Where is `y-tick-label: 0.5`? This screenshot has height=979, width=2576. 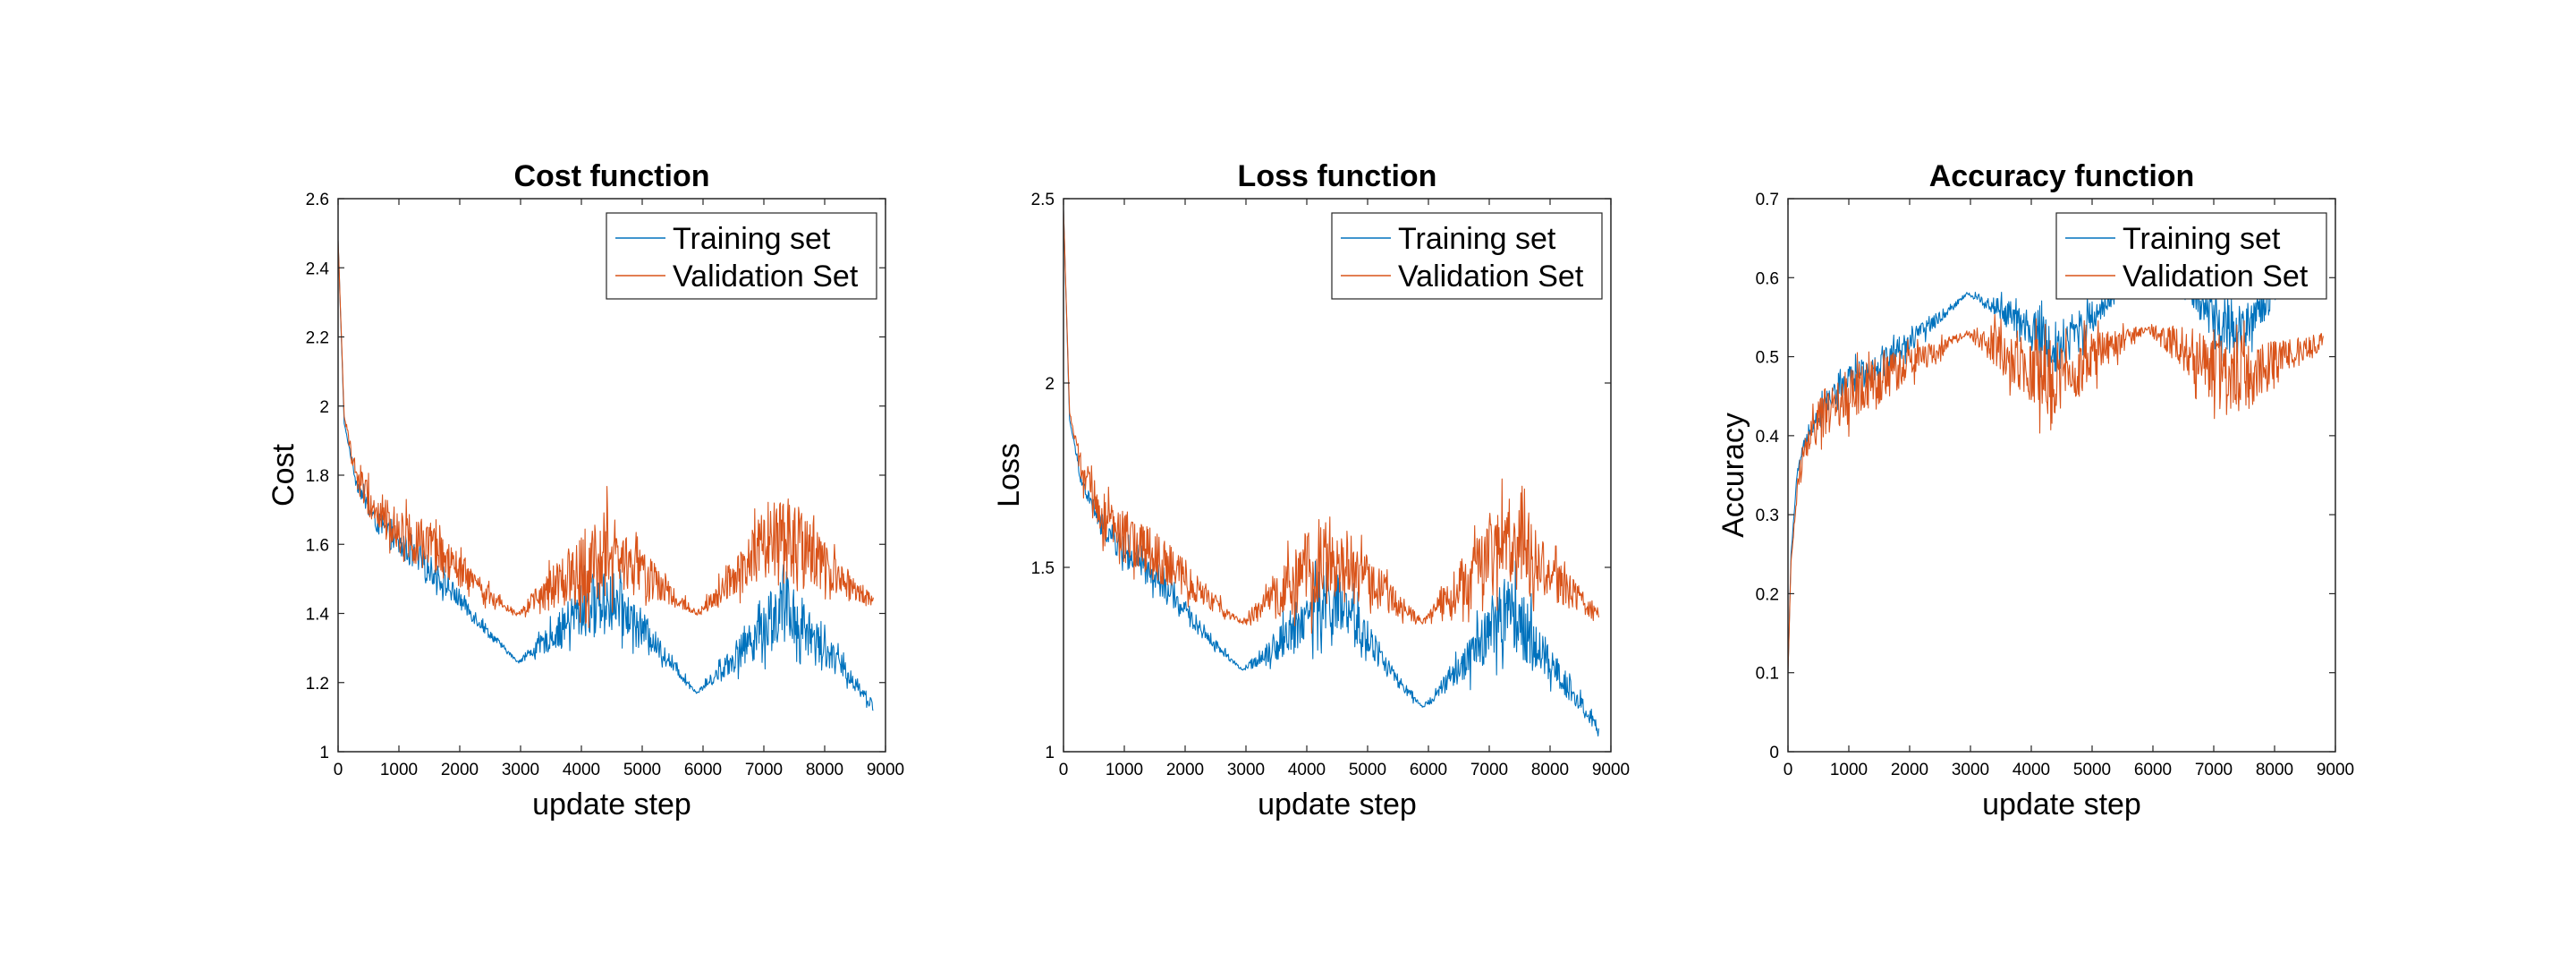
y-tick-label: 0.5 is located at coordinates (1767, 358).